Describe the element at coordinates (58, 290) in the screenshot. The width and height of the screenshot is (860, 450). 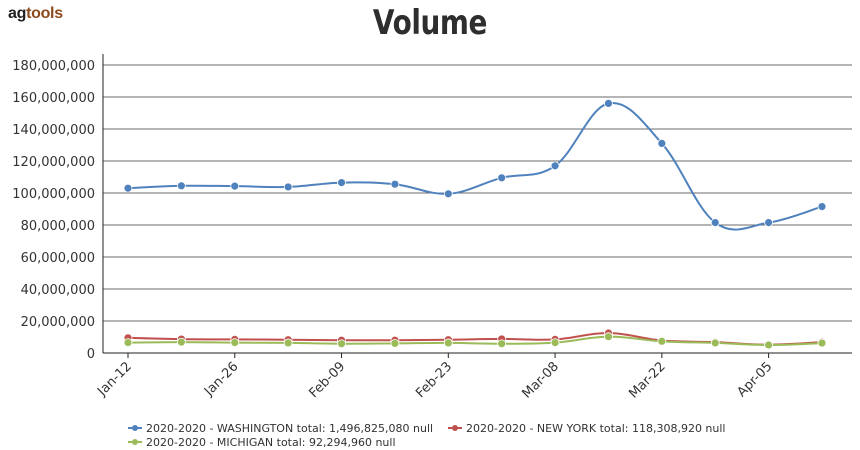
I see `y-tick-label: 40,000,000` at that location.